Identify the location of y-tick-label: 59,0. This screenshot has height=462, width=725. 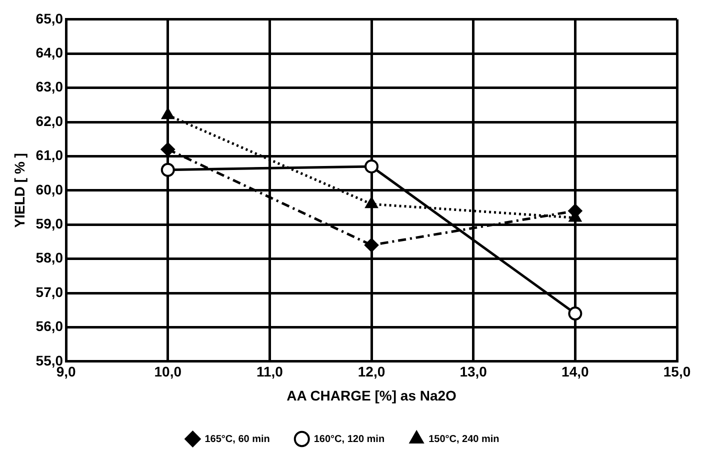
(50, 223).